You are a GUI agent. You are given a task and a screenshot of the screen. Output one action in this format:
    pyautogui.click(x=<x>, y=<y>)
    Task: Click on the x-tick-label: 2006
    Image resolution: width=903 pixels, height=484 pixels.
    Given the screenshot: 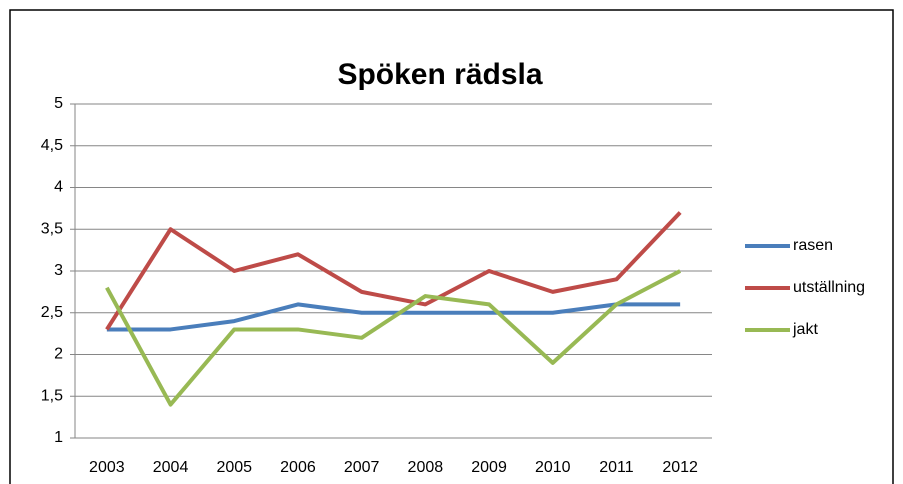 What is the action you would take?
    pyautogui.click(x=298, y=467)
    